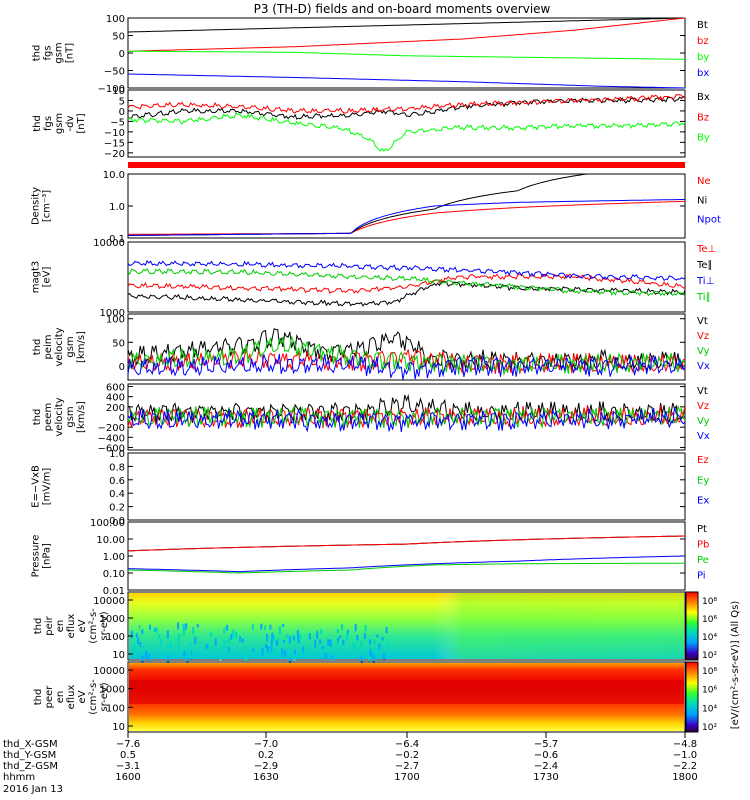 This screenshot has width=750, height=800. Describe the element at coordinates (54, 52) in the screenshot. I see `panel-ylabel: thd fgs gsm [nT]` at that location.